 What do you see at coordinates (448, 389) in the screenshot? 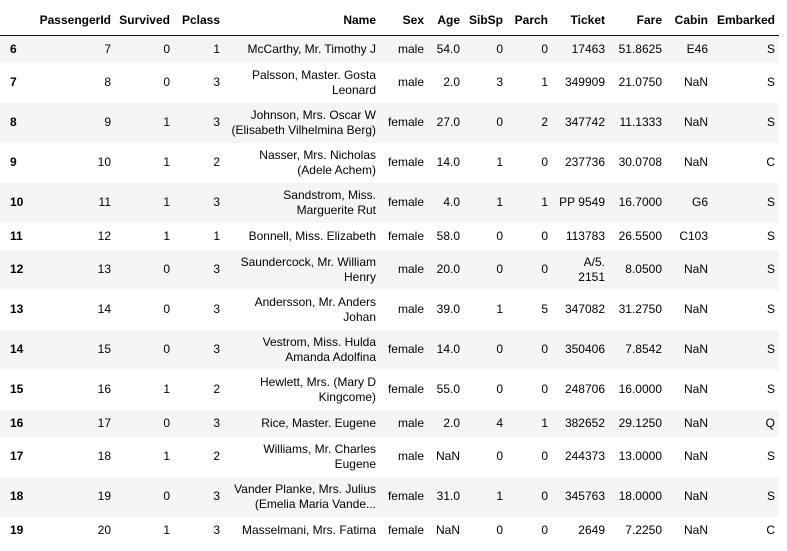
I see `cell-age: 55.0` at bounding box center [448, 389].